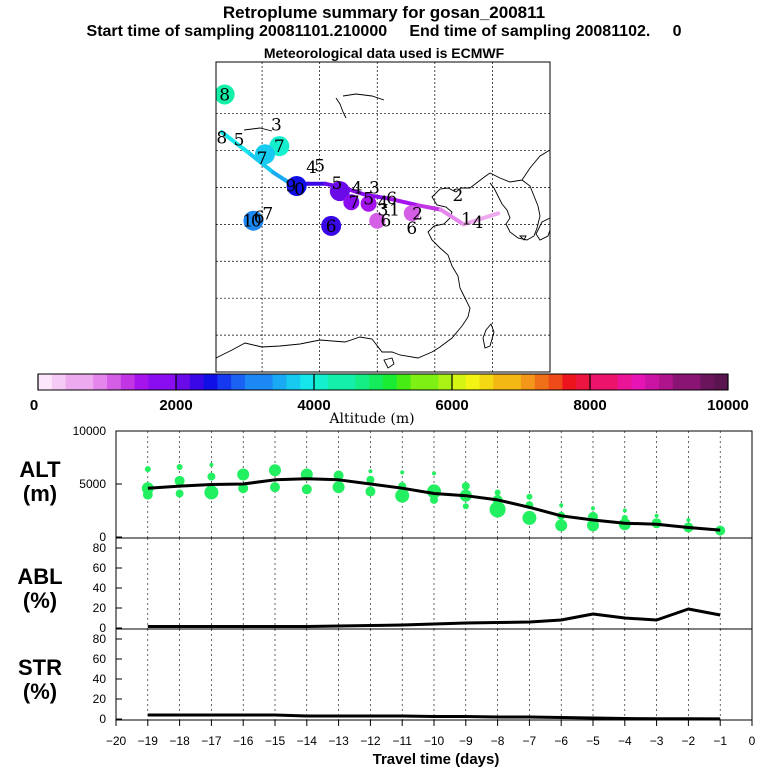  What do you see at coordinates (371, 419) in the screenshot?
I see `colorbar-label: Altitude (m)` at bounding box center [371, 419].